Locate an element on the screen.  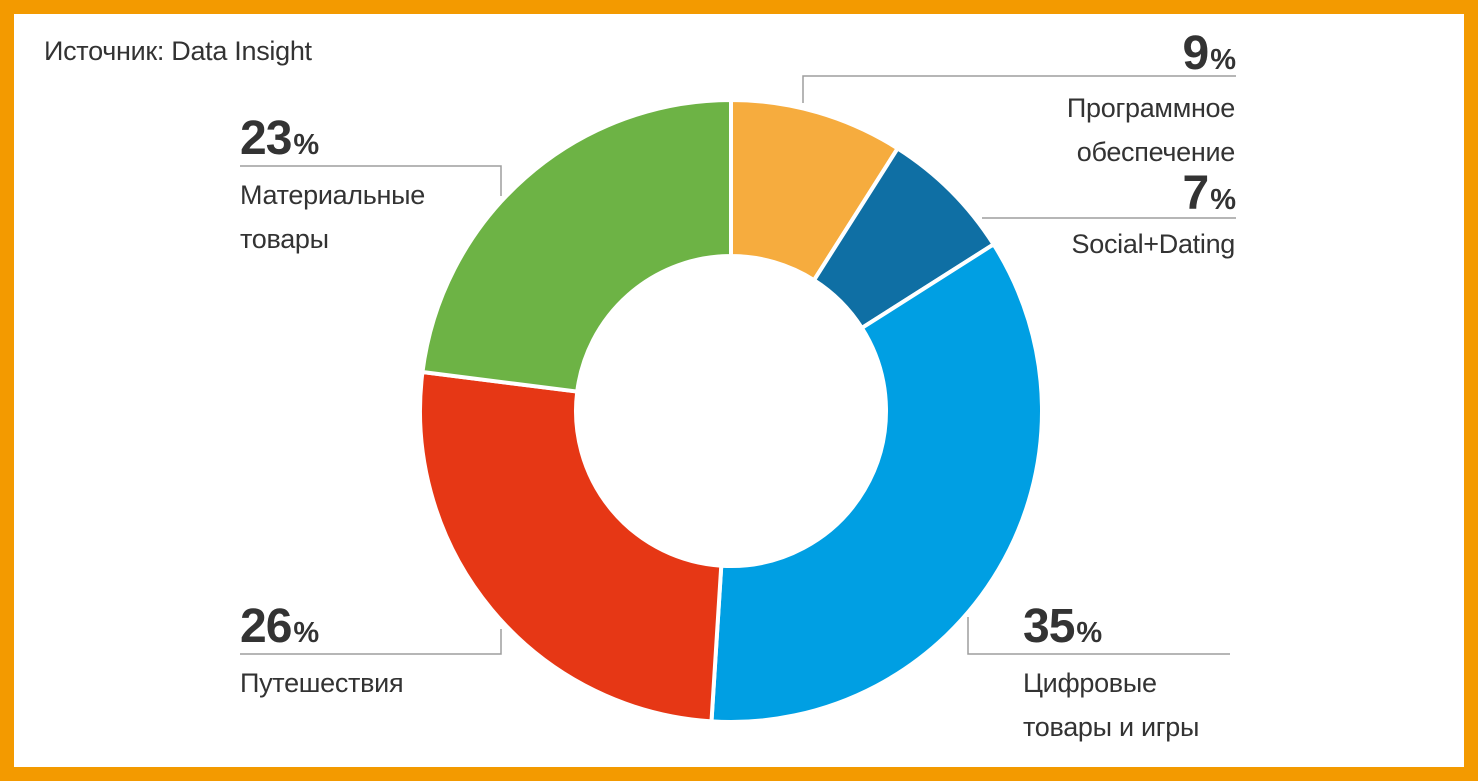
percent-goods: 23% is located at coordinates (279, 138).